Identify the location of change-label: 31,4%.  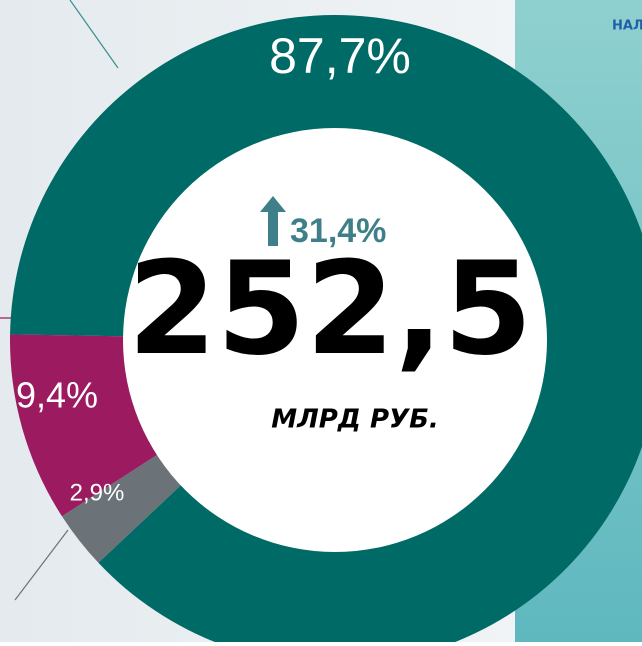
(338, 231).